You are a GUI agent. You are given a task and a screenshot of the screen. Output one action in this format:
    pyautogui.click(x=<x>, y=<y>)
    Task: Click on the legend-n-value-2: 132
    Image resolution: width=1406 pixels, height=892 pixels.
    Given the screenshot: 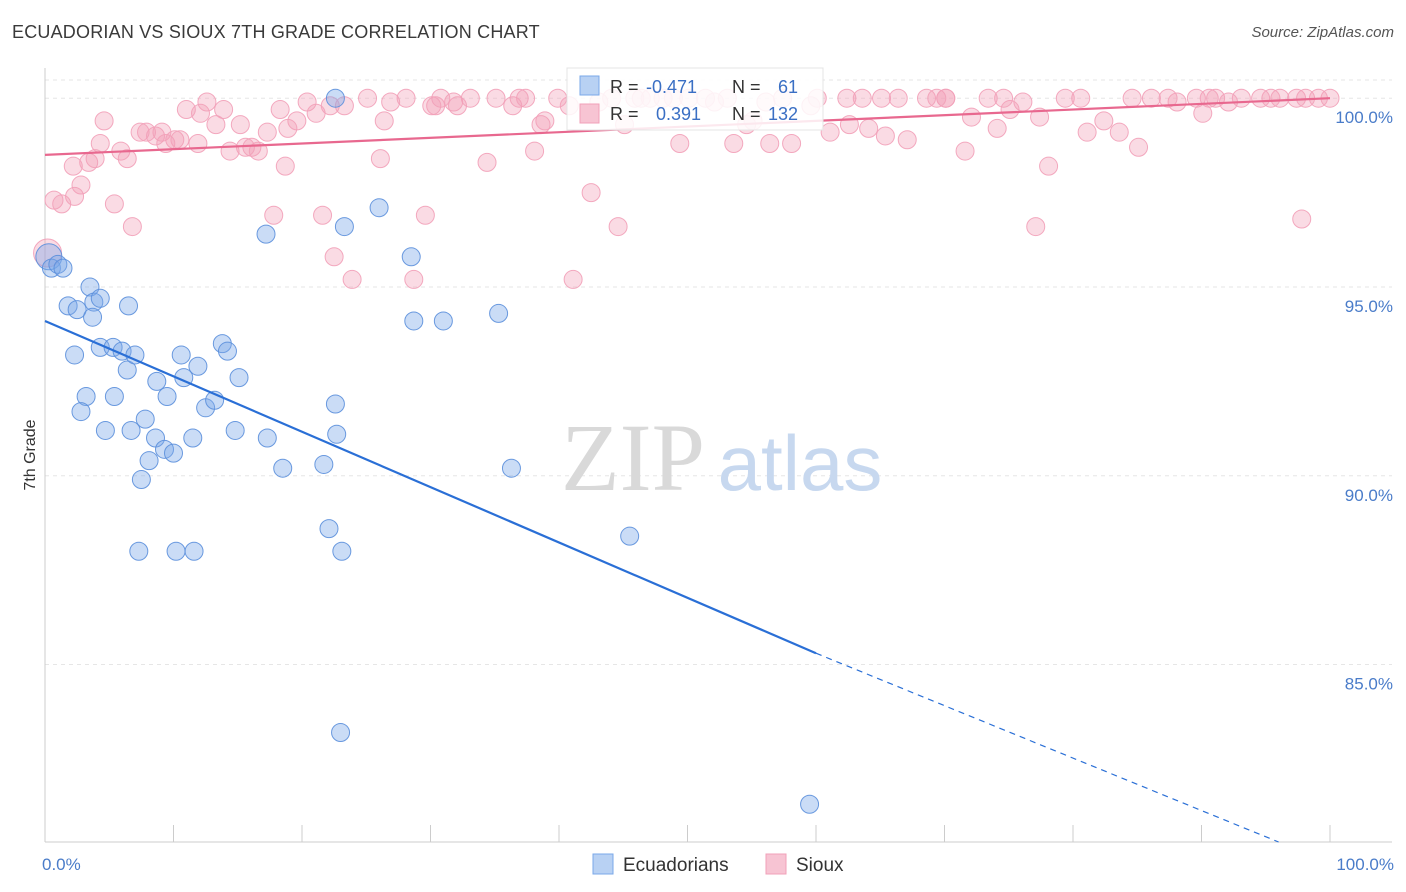 What is the action you would take?
    pyautogui.click(x=783, y=114)
    